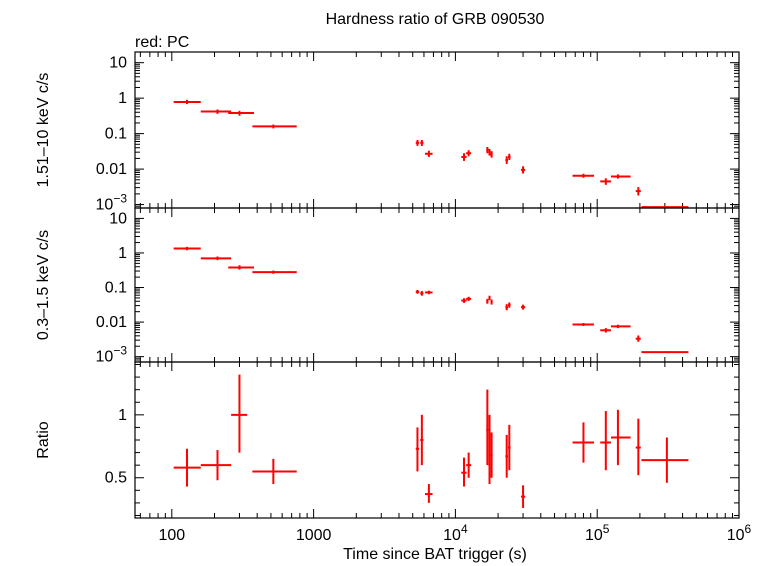  What do you see at coordinates (435, 19) in the screenshot?
I see `chart-title: Hardness ratio of GRB 090530` at bounding box center [435, 19].